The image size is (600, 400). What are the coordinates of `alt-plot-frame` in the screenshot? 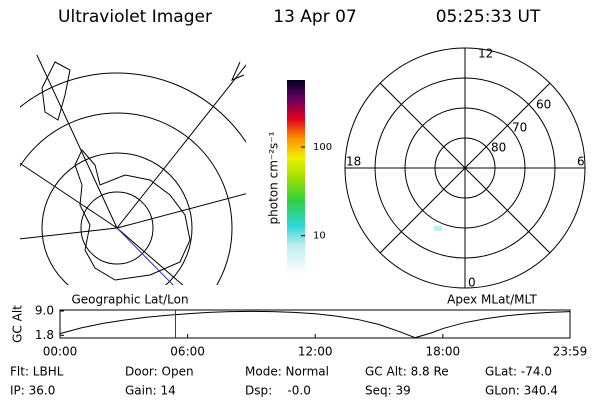 It's located at (315, 324).